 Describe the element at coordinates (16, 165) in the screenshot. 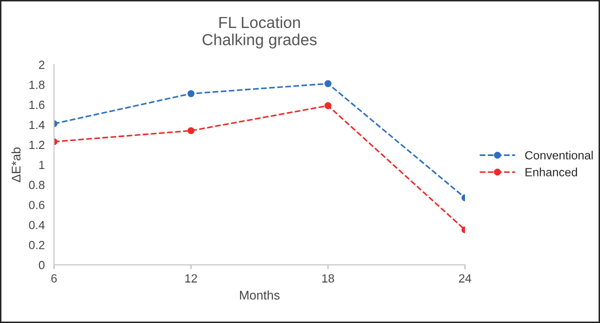

I see `y-axis-title: ΔE*ab` at that location.